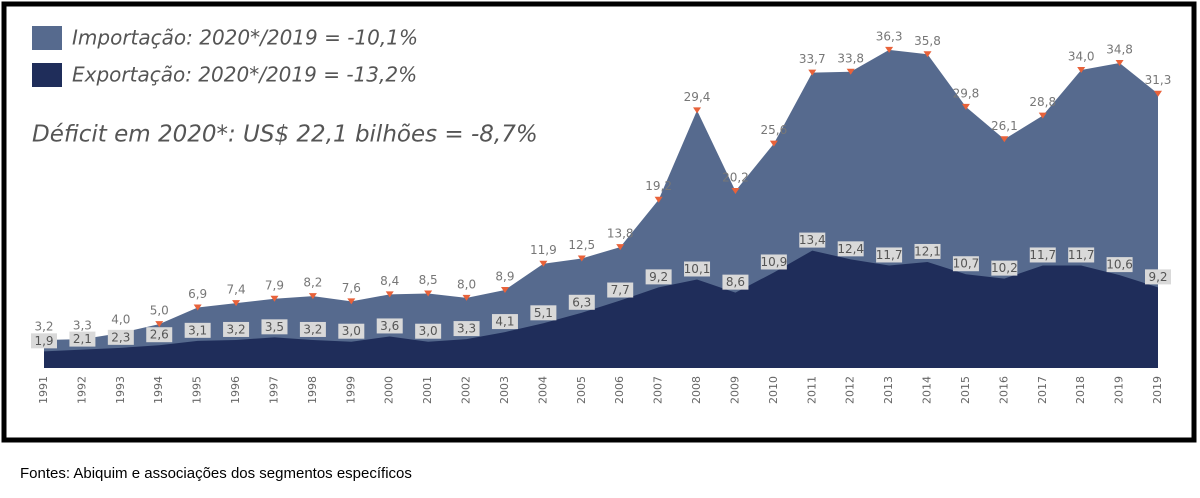  What do you see at coordinates (619, 390) in the screenshot?
I see `x-tick-label: 2006` at bounding box center [619, 390].